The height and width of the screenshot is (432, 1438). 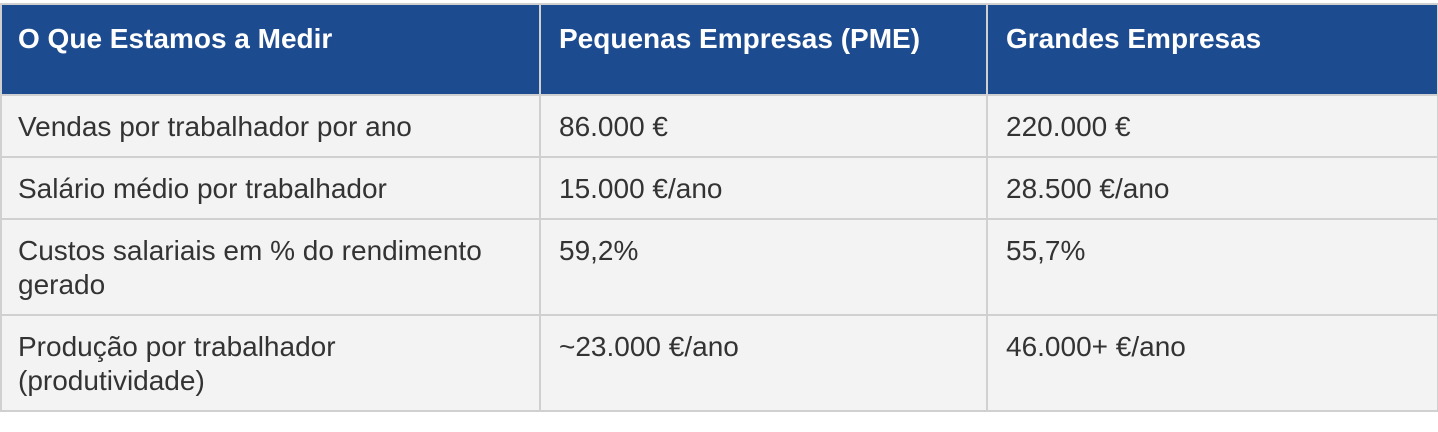 What do you see at coordinates (1212, 267) in the screenshot?
I see `large-companies-cell: 55,7%` at bounding box center [1212, 267].